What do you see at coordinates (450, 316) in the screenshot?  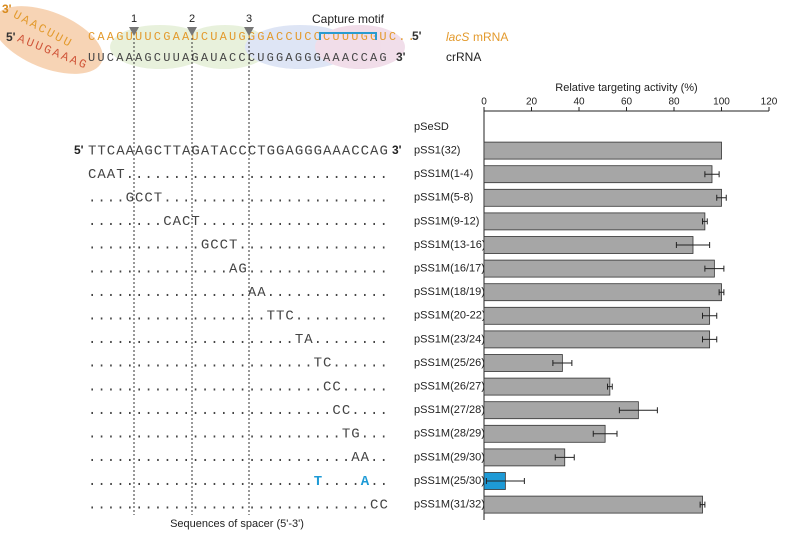 I see `category-label: pSS1M(20-22)` at bounding box center [450, 316].